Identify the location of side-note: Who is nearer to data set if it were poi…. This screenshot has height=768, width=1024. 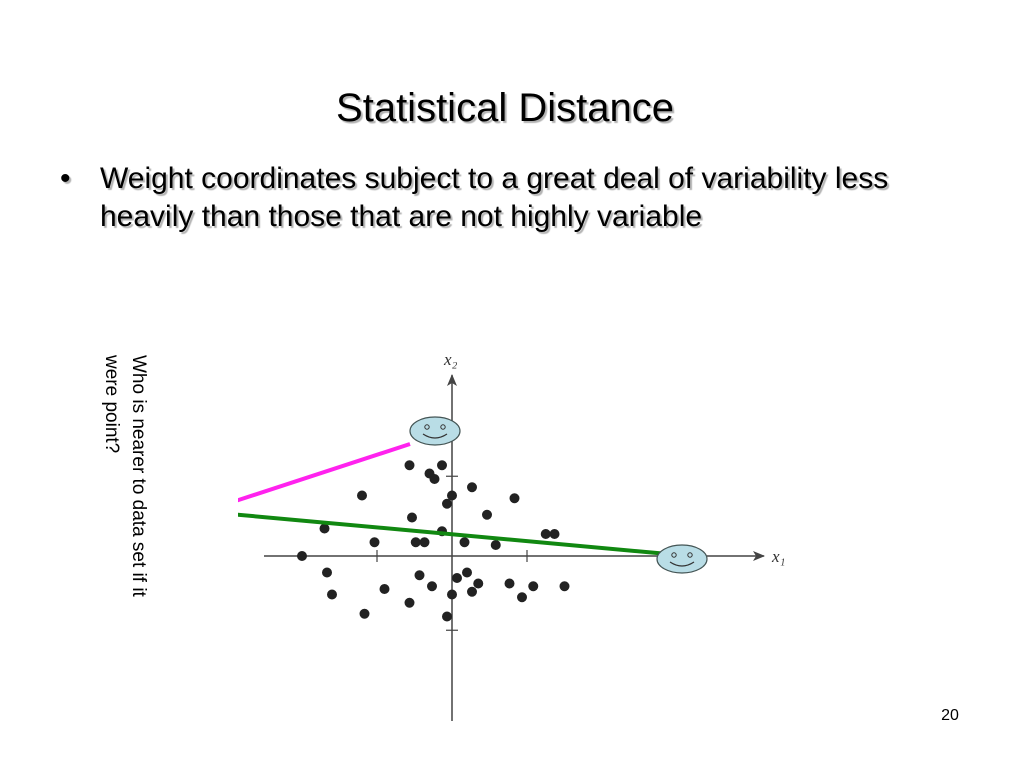
(125, 476).